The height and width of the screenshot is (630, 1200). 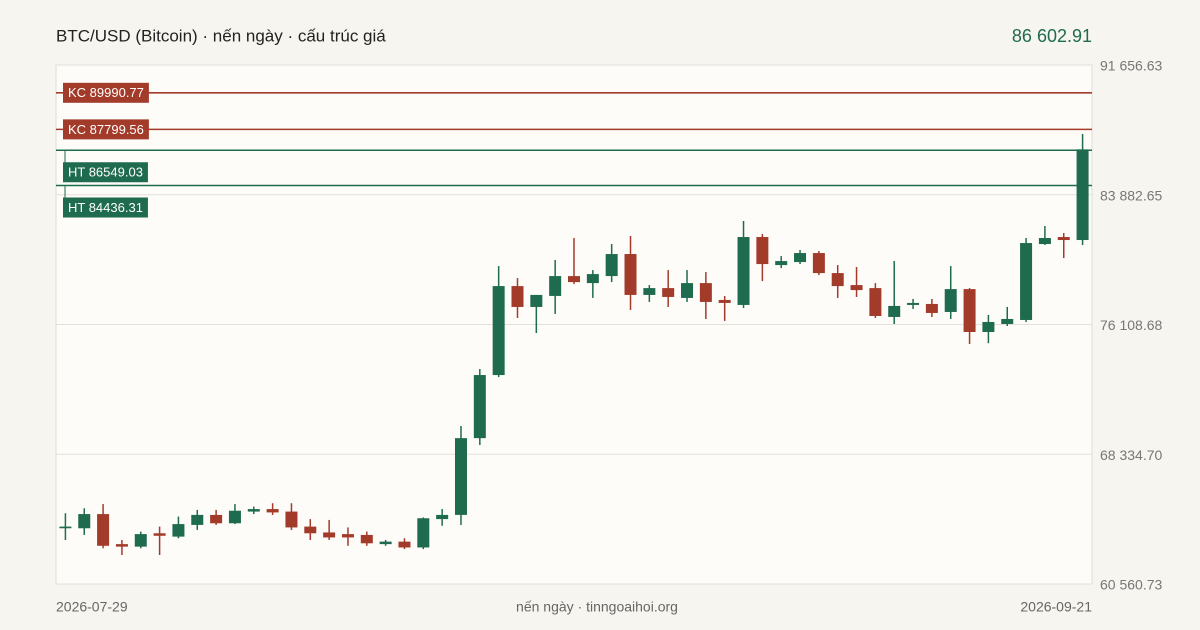 I want to click on y-tick-label: 60 560.73, so click(x=1131, y=585).